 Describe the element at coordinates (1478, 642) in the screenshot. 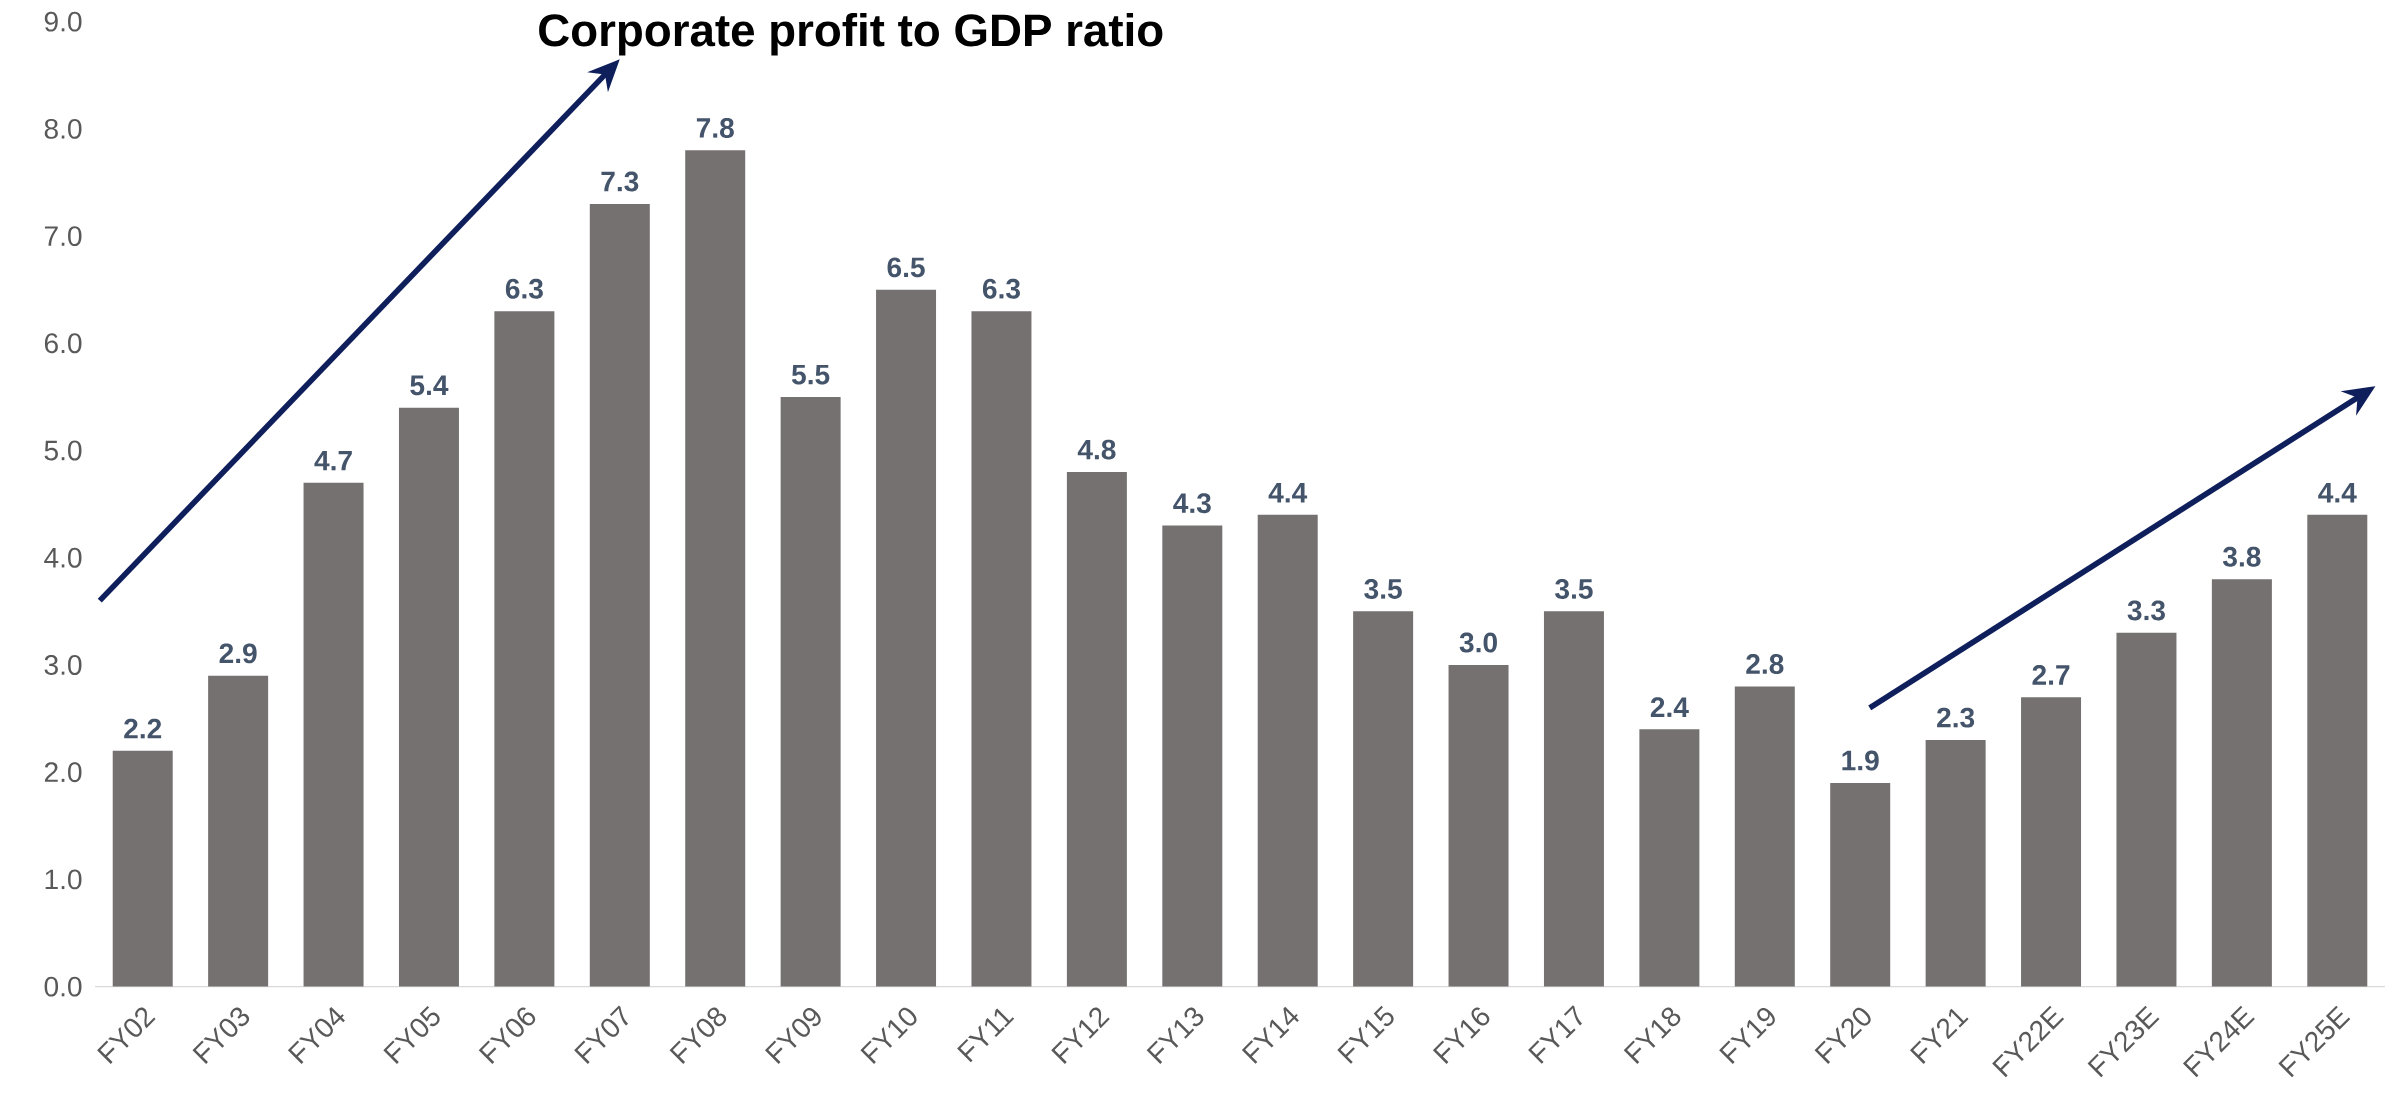

I see `data-label: 3.0` at that location.